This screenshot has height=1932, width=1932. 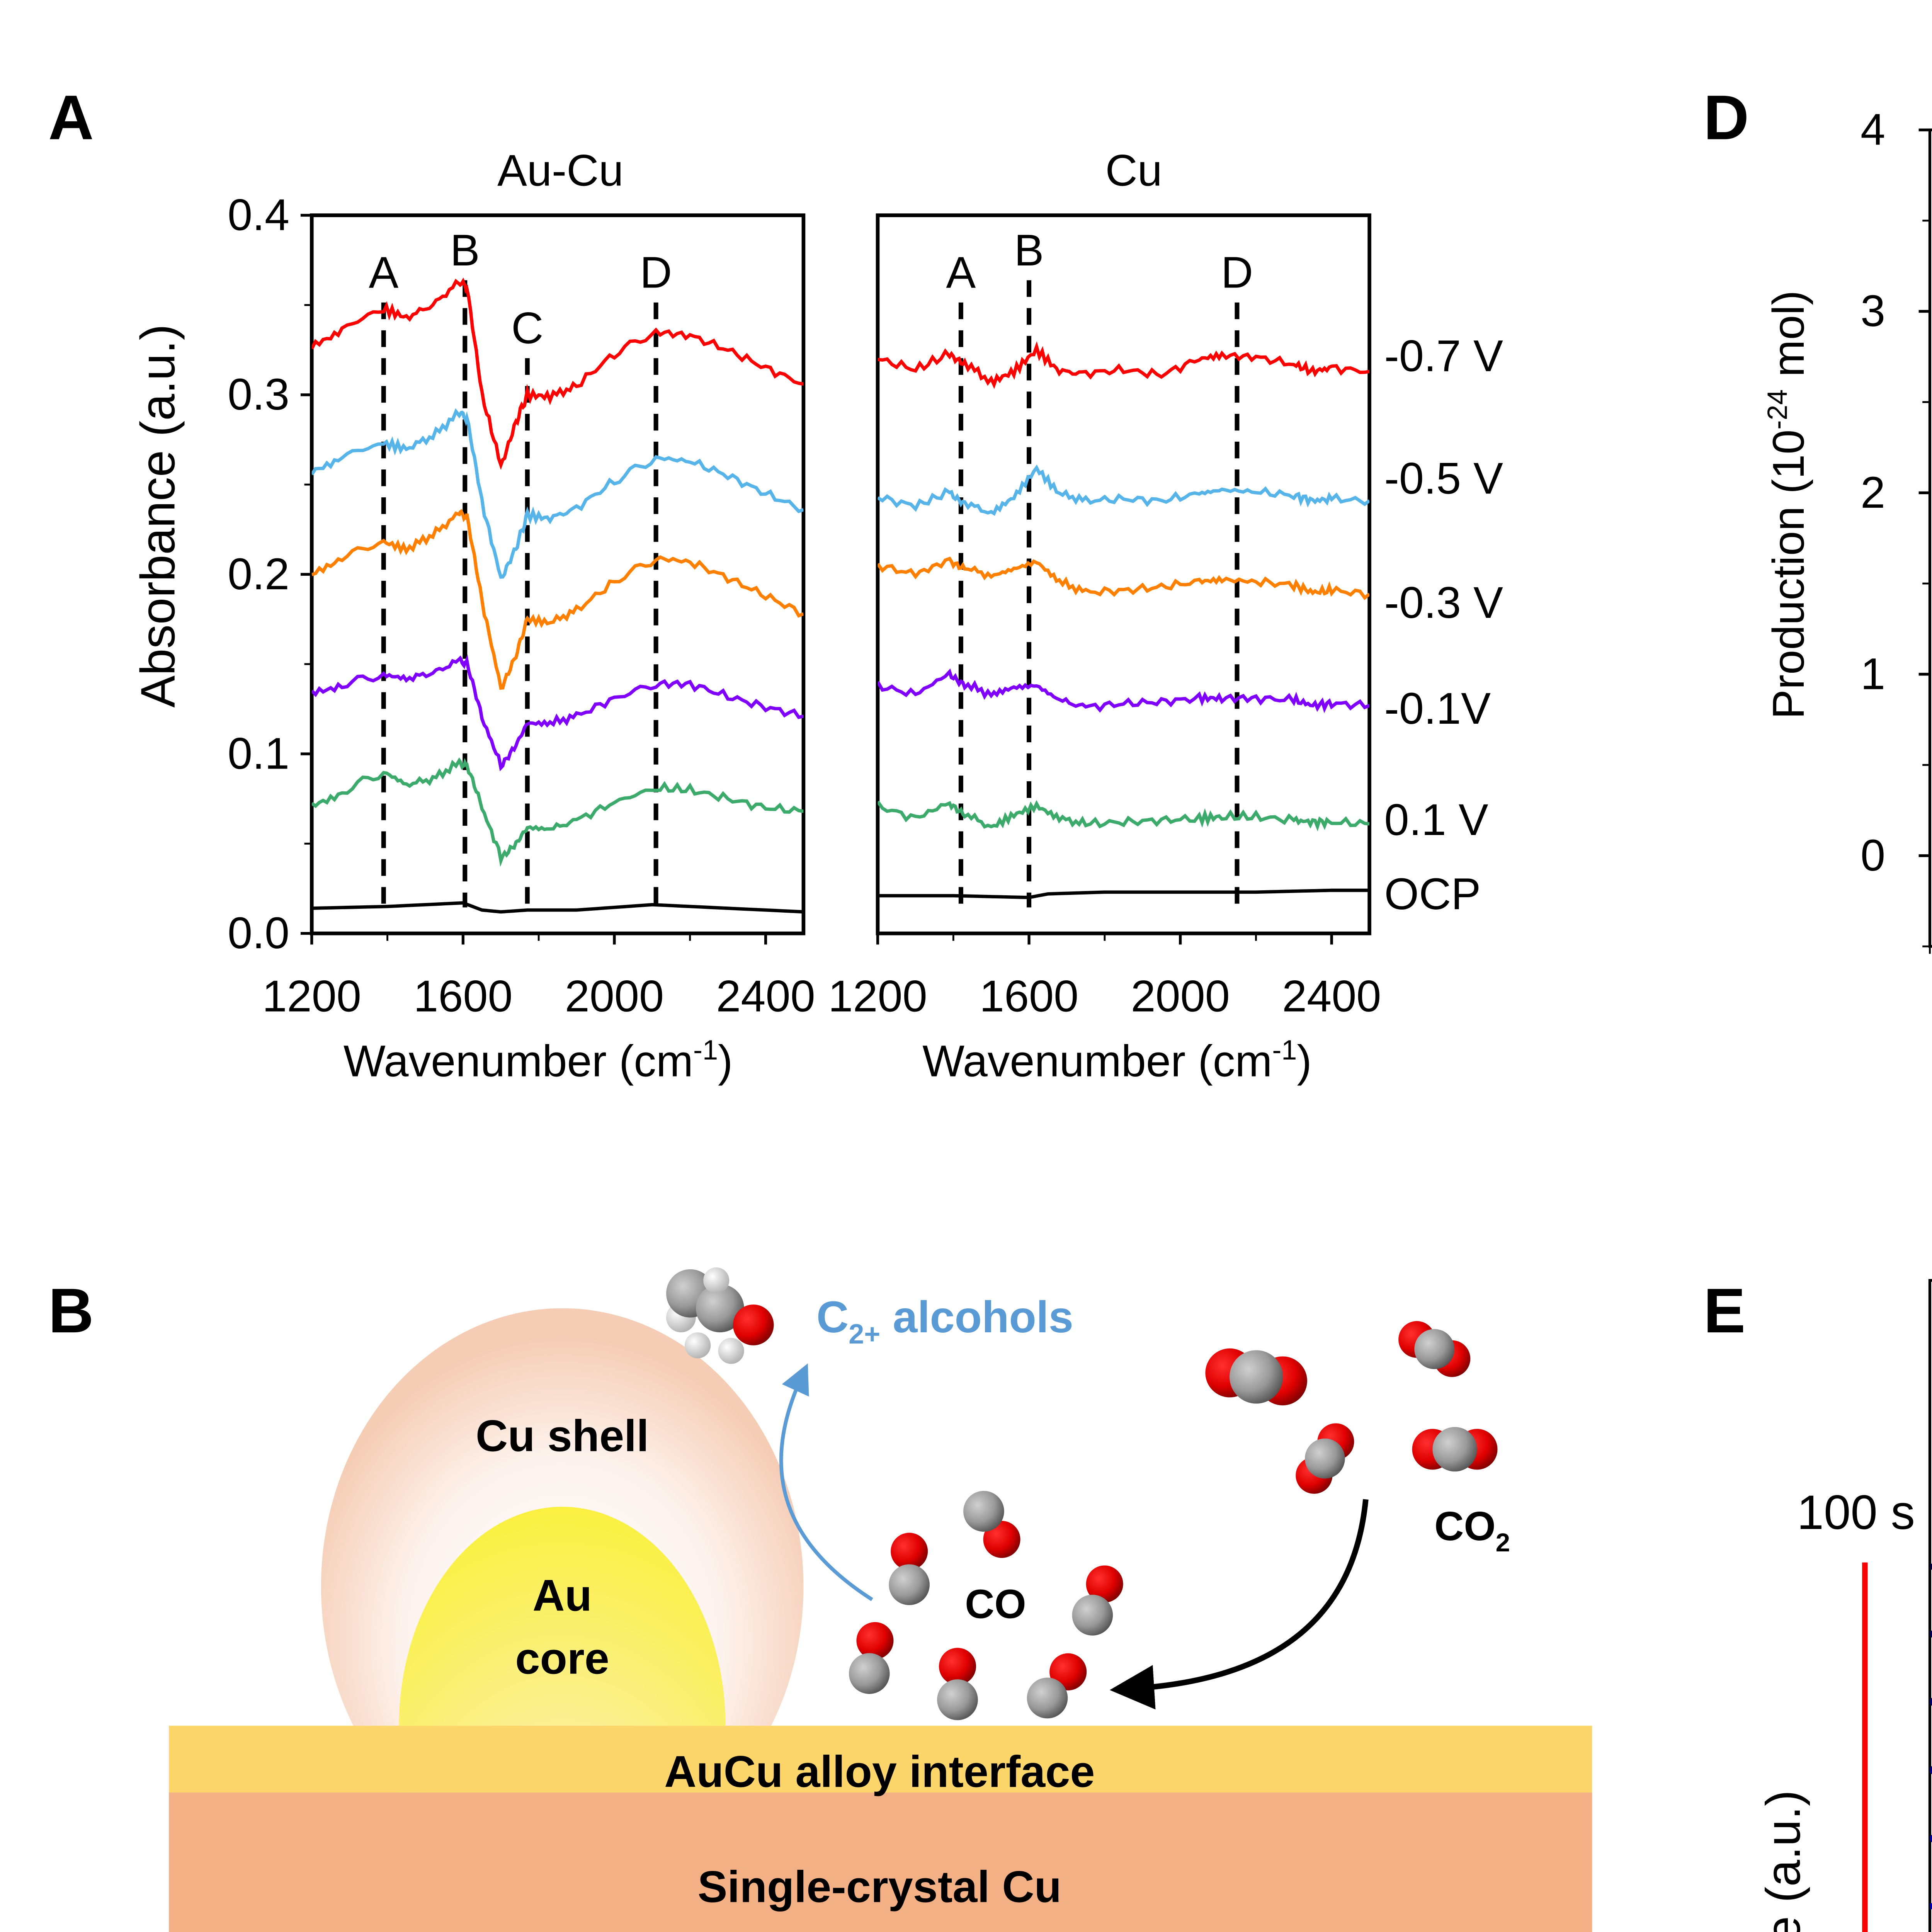 What do you see at coordinates (1856, 1512) in the screenshot?
I see `time-start-label: 100 s` at bounding box center [1856, 1512].